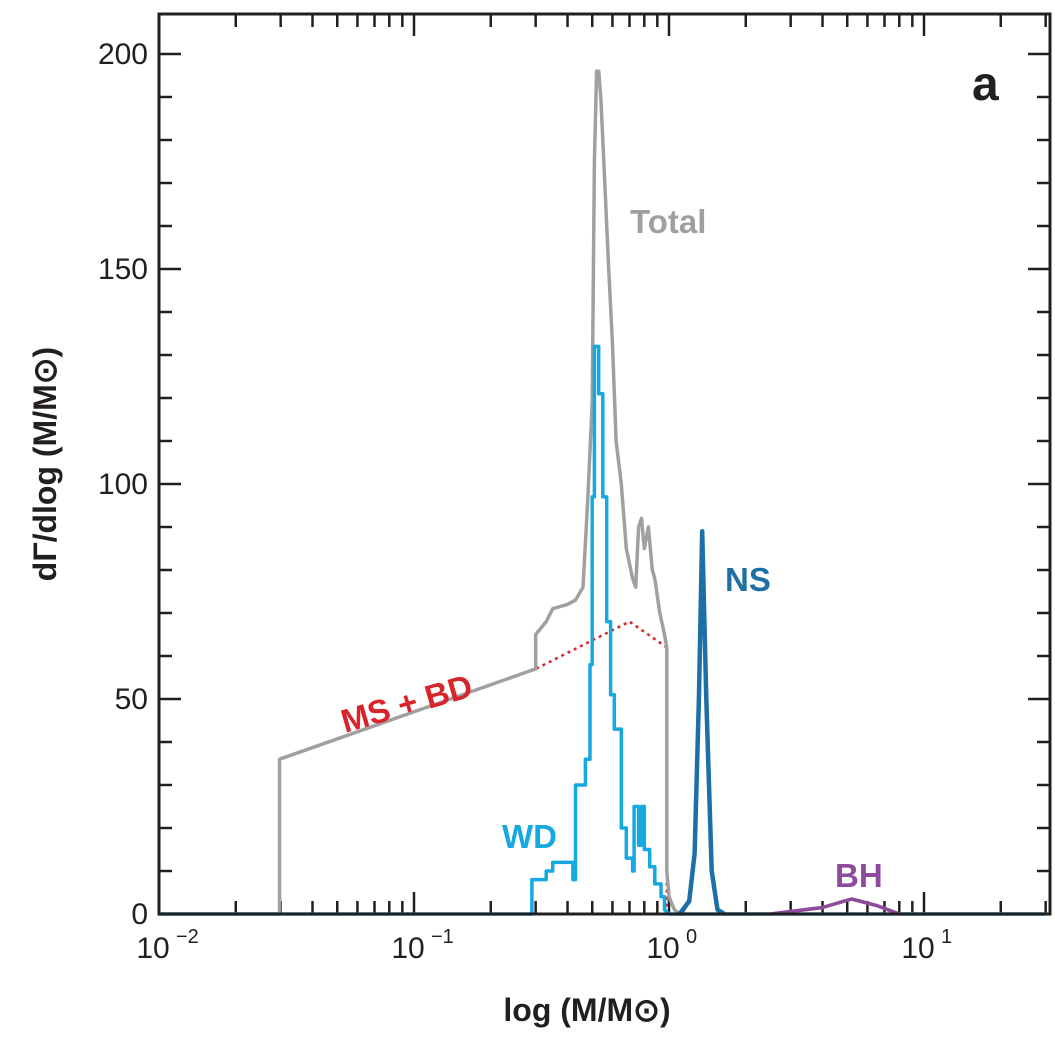 The width and height of the screenshot is (1055, 1037). Describe the element at coordinates (701, 722) in the screenshot. I see `series-line-ns` at that location.